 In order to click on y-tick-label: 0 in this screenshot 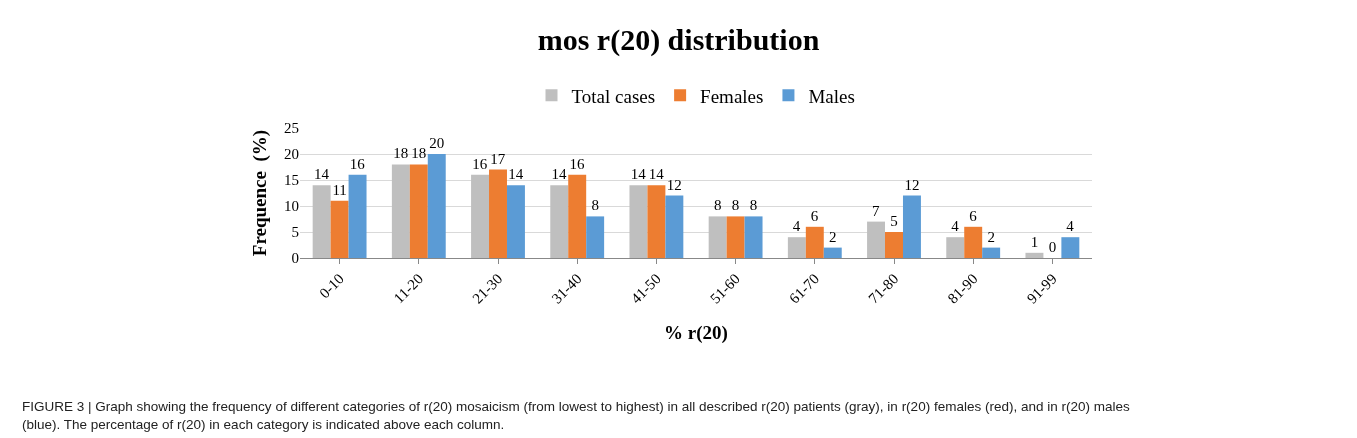, I will do `click(295, 258)`.